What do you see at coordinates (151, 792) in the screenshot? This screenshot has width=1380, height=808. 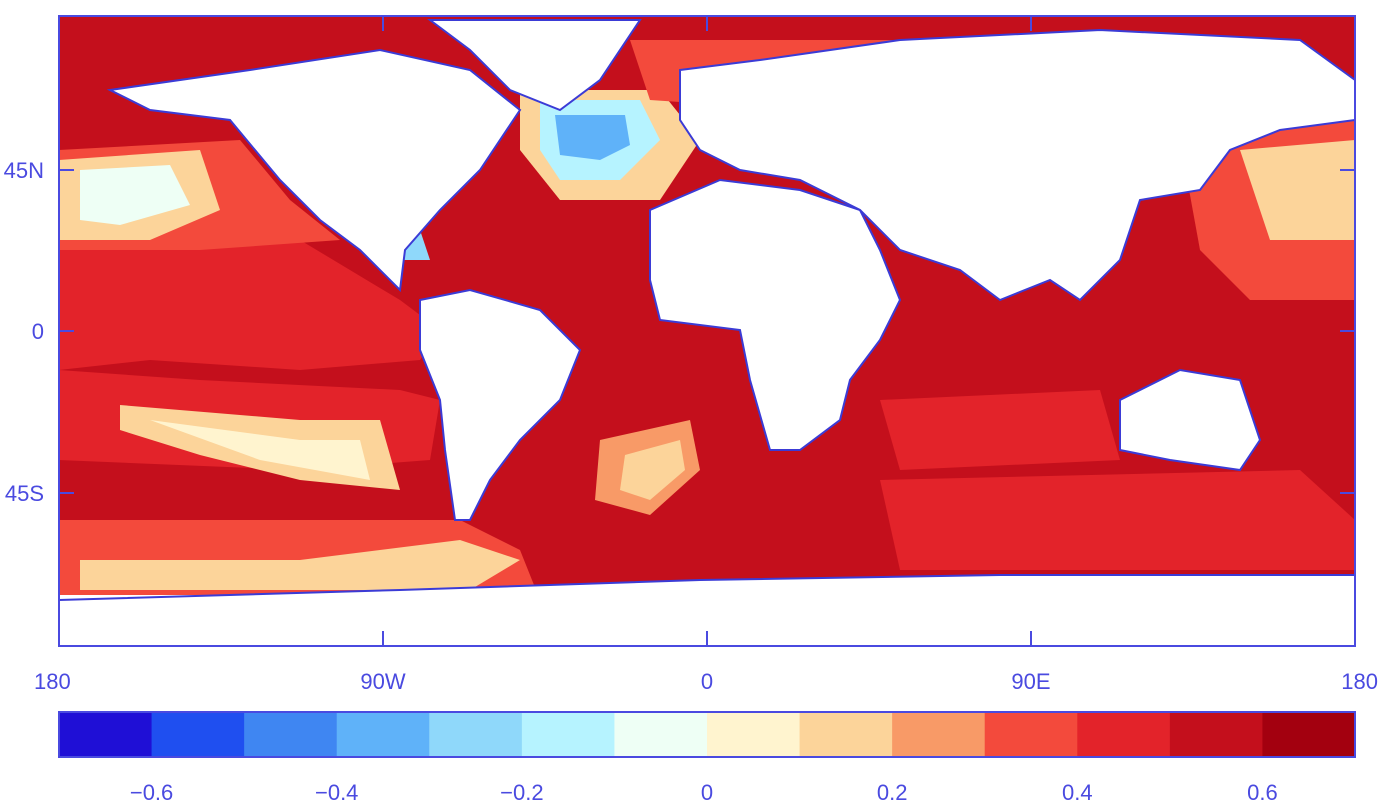 I see `colorbar-tick-label: −0.6` at bounding box center [151, 792].